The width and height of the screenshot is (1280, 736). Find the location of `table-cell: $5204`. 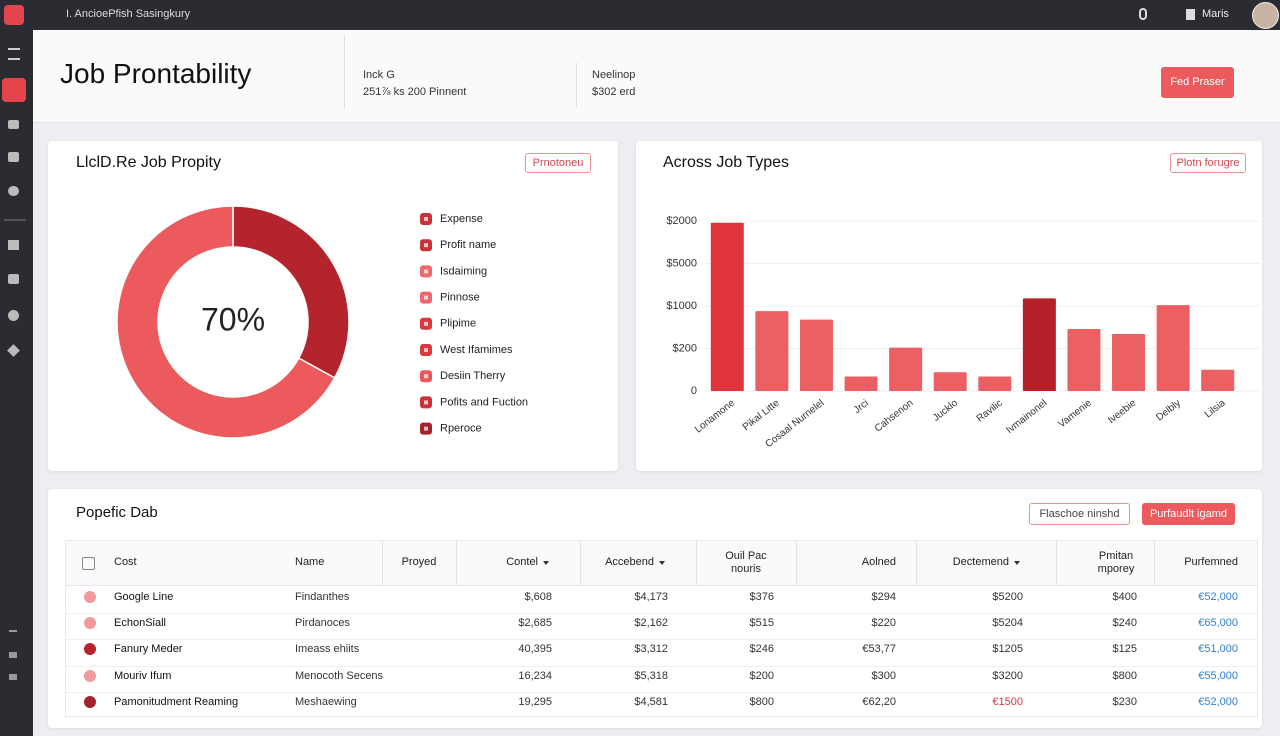

table-cell: $5204 is located at coordinates (1007, 623).